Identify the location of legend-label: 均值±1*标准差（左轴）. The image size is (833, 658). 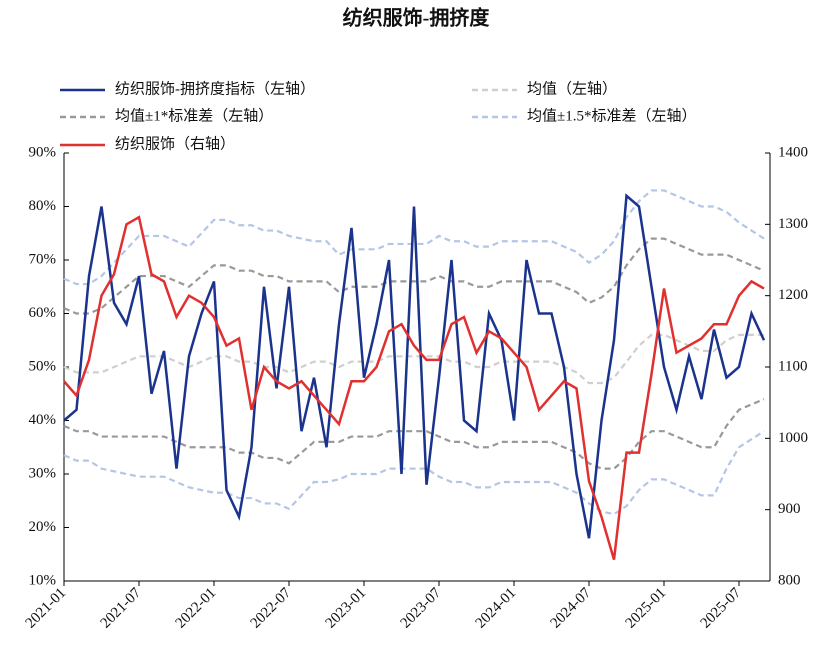
(194, 115).